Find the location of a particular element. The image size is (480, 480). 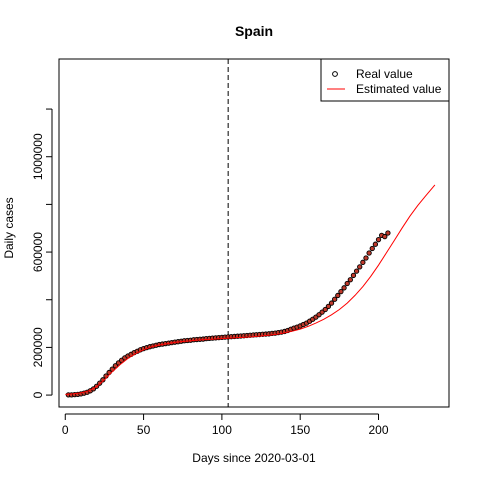

x-tick-label: 50 is located at coordinates (144, 430).